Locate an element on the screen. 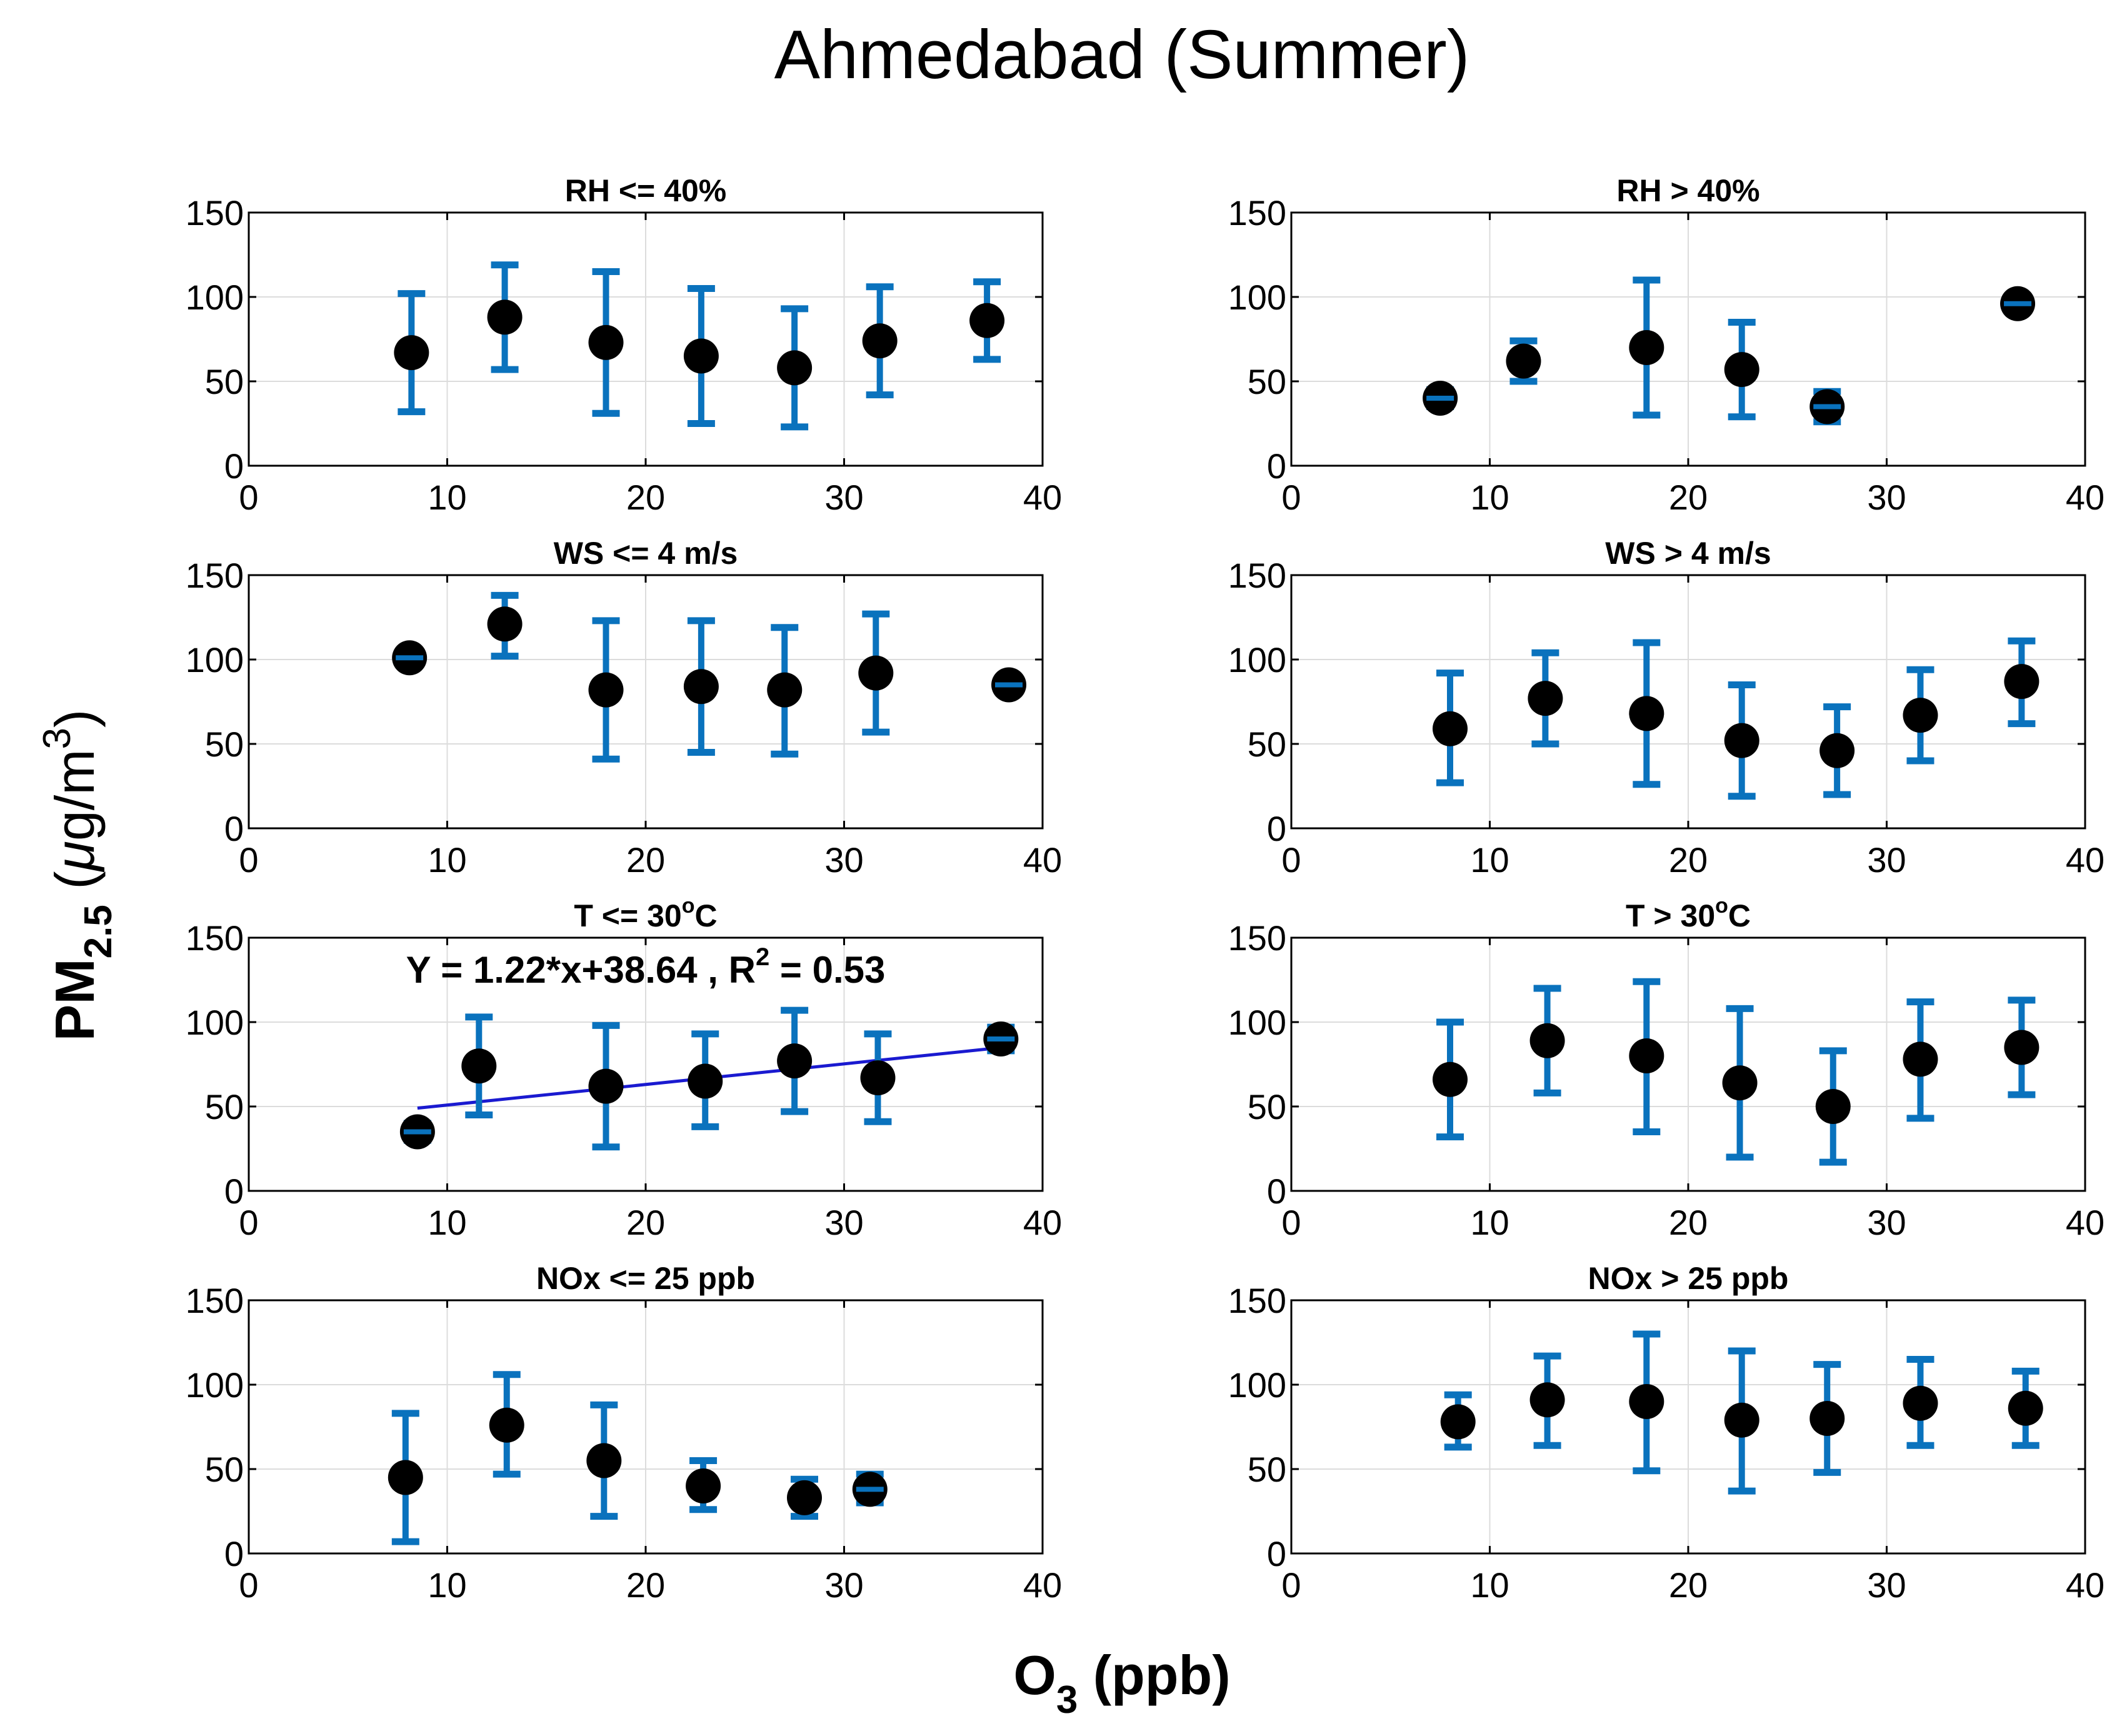 This screenshot has width=2122, height=1736. y-axis-label-open: ( is located at coordinates (75, 888).